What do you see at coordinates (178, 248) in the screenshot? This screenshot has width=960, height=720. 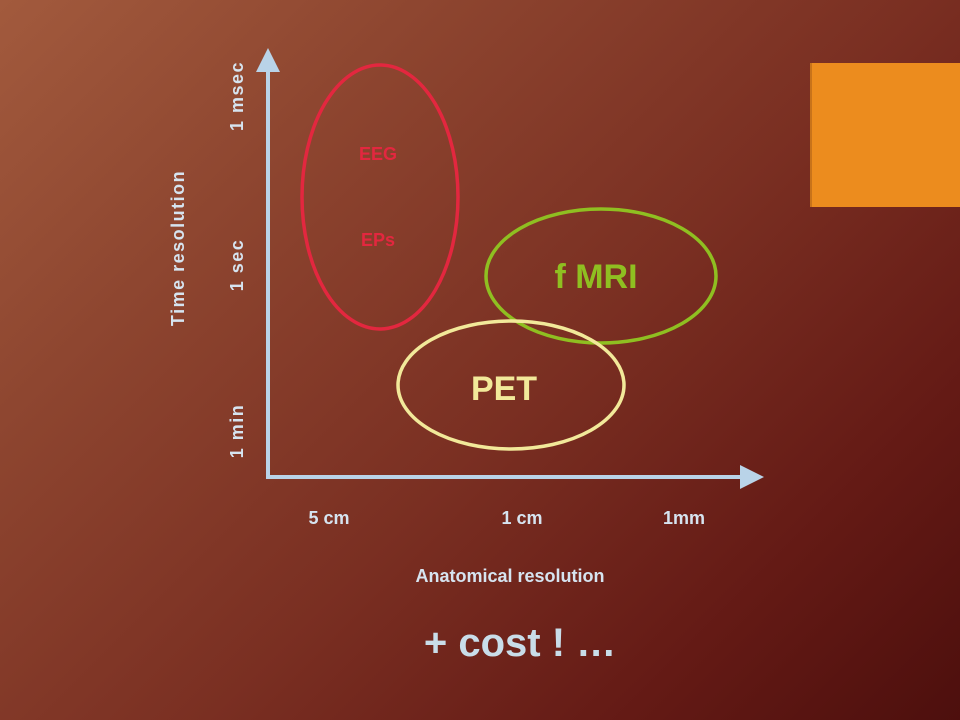 I see `y-axis-title: Time resolution` at bounding box center [178, 248].